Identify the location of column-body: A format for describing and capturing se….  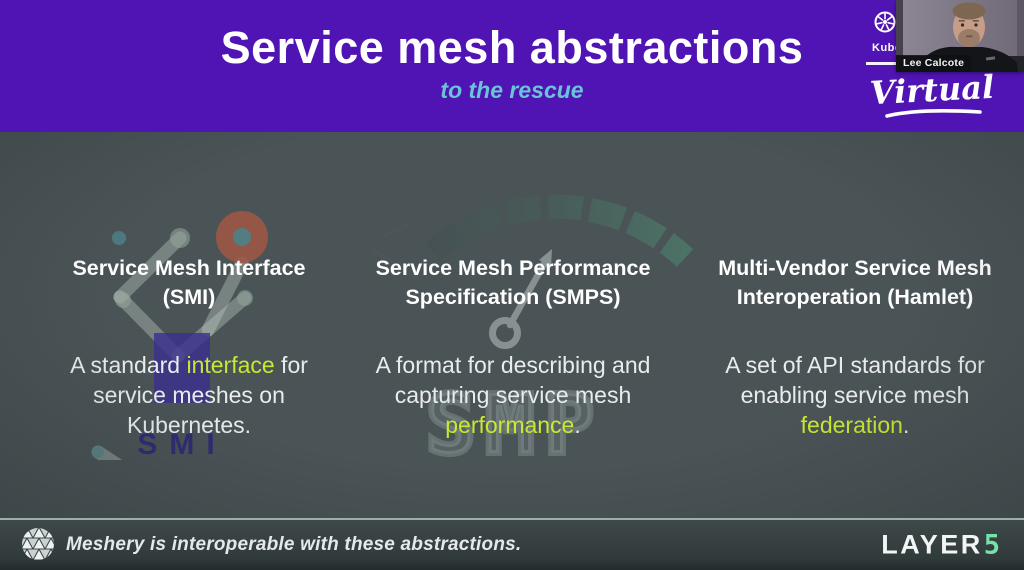
(513, 395).